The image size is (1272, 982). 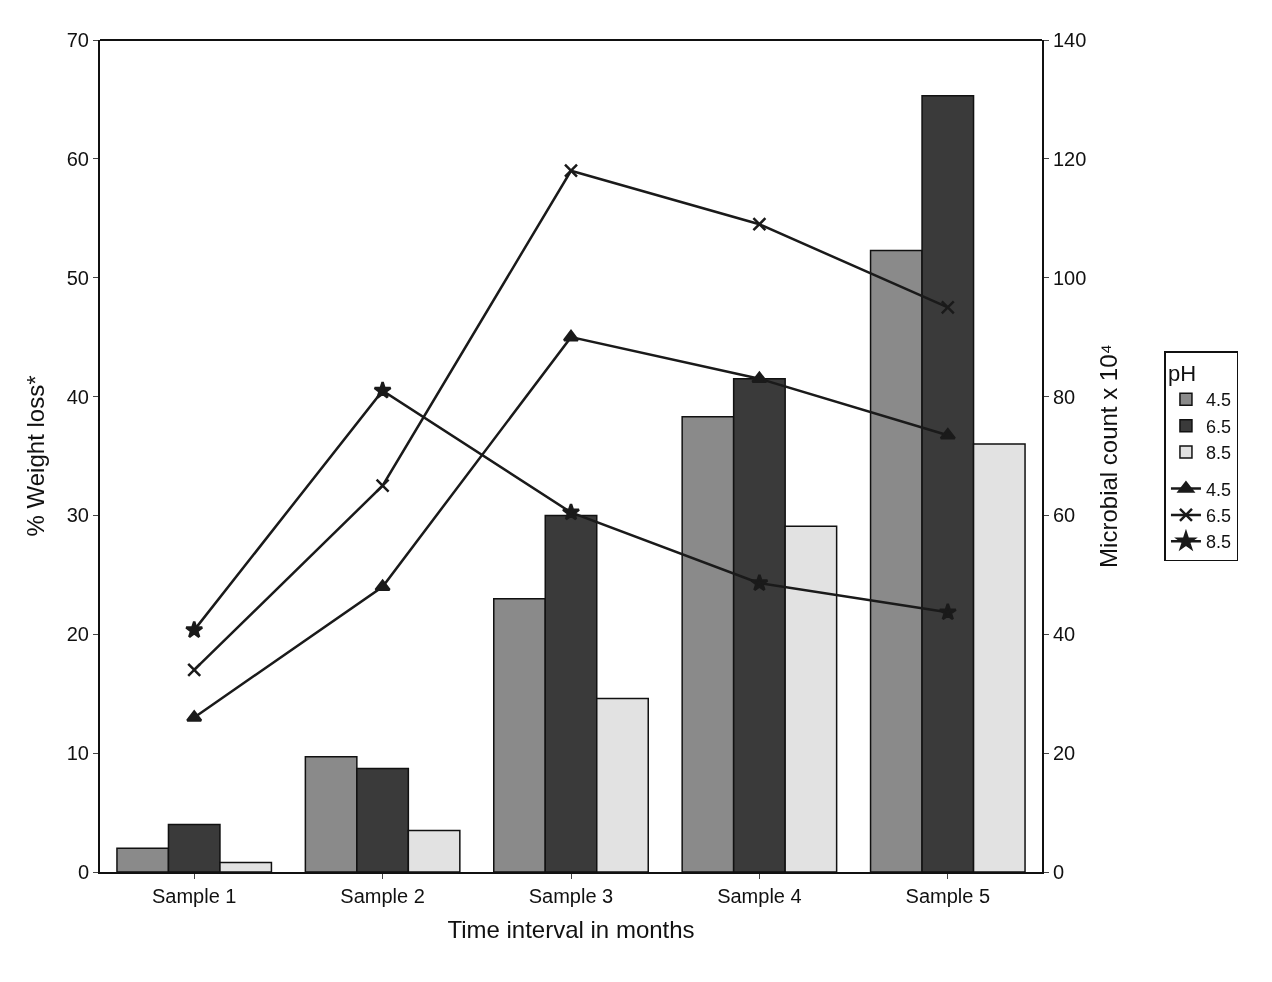 I want to click on y-axis-title: % Weight loss*, so click(x=36, y=456).